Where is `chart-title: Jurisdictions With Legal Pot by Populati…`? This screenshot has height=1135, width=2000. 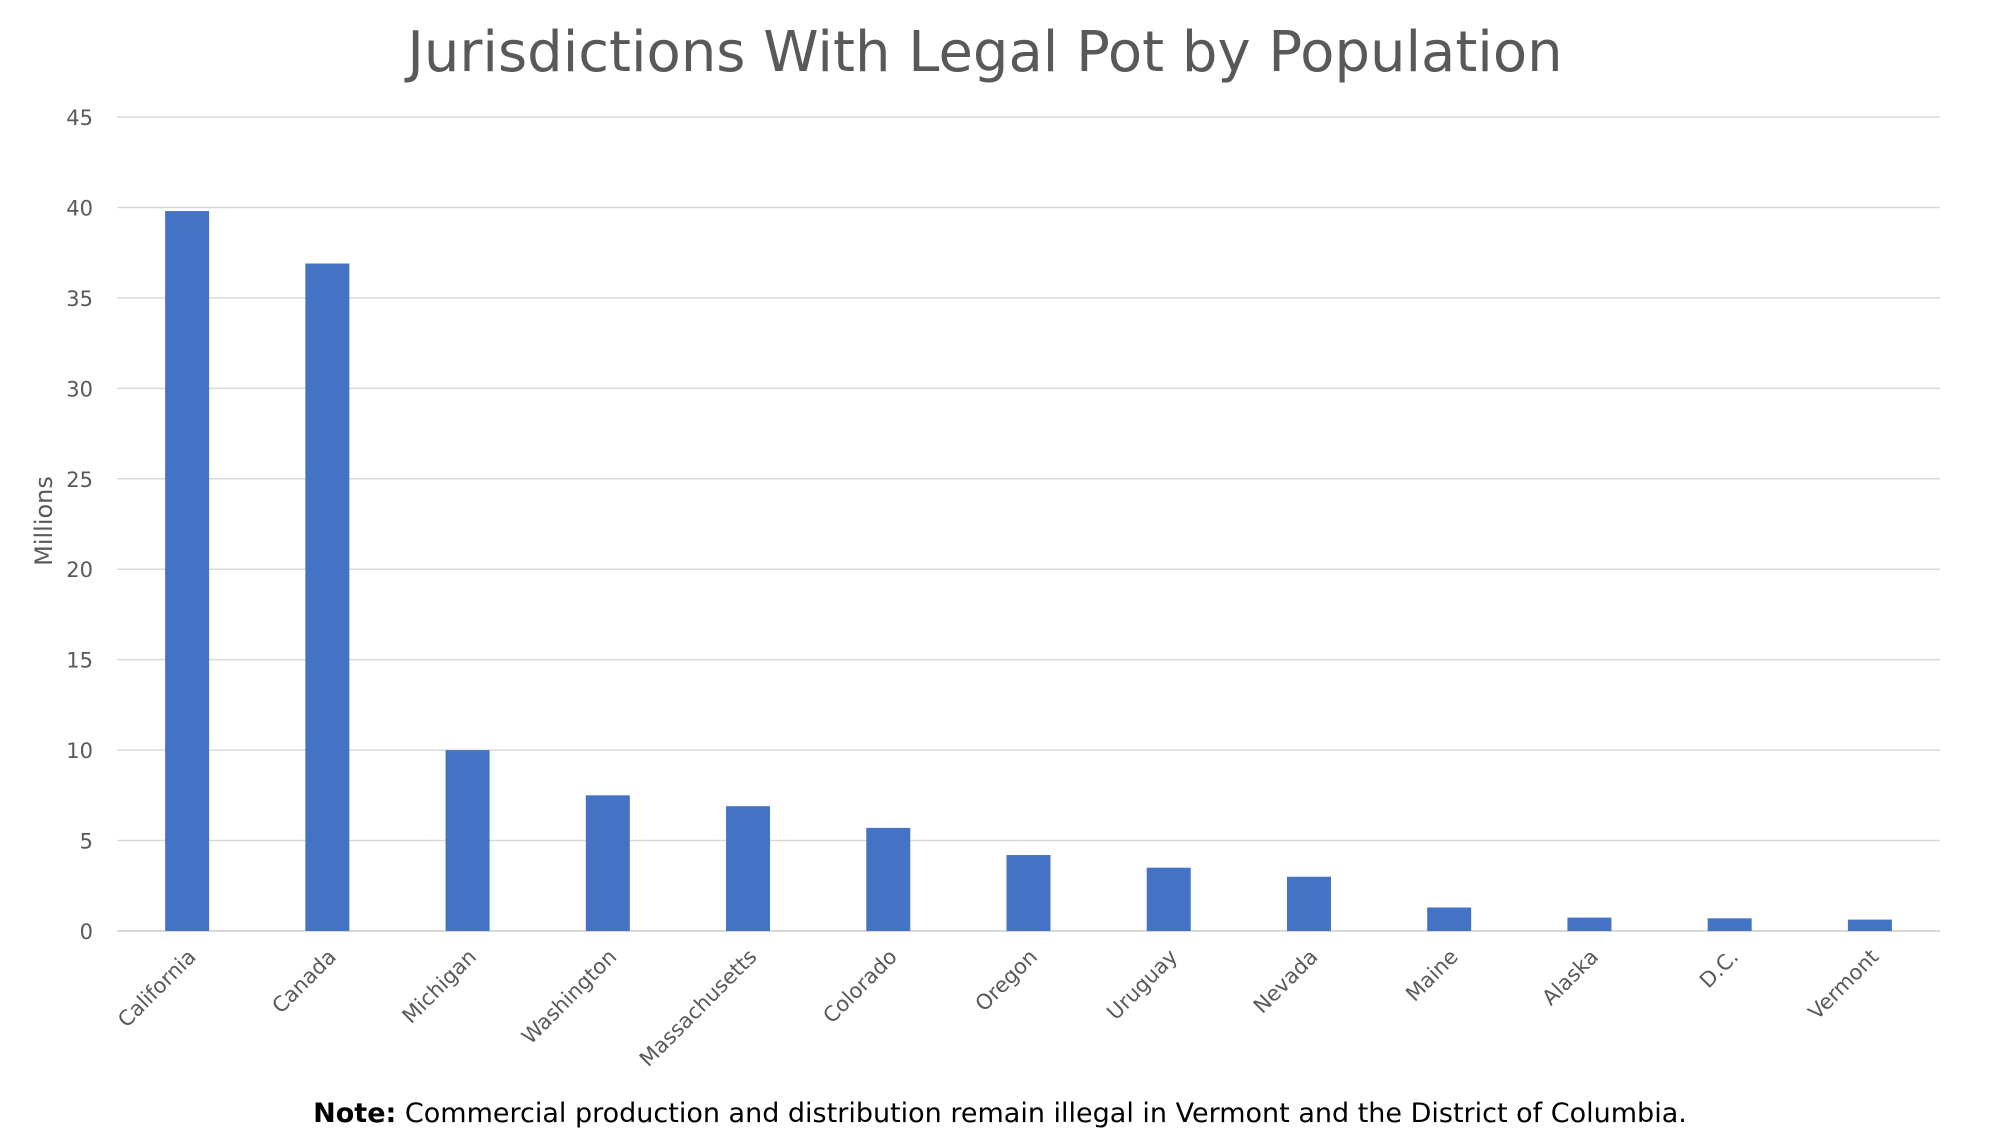
chart-title: Jurisdictions With Legal Pot by Populati… is located at coordinates (985, 52).